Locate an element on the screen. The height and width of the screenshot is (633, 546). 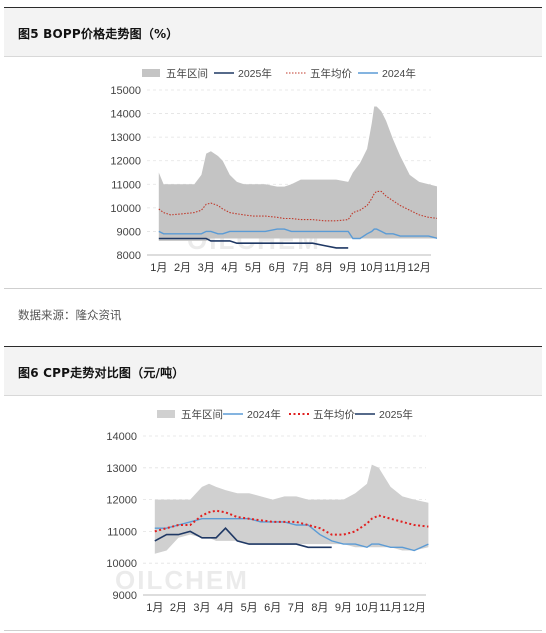
series-five-year-range is located at coordinates (297, 173).